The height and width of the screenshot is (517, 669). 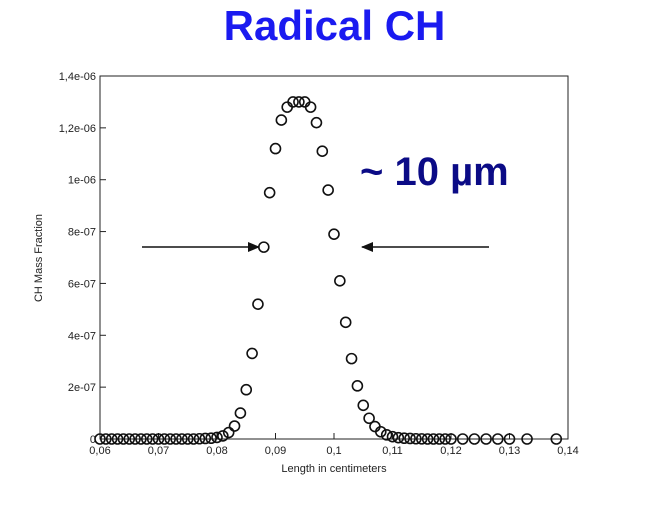 What do you see at coordinates (567, 451) in the screenshot?
I see `x-tick-label: 0,14` at bounding box center [567, 451].